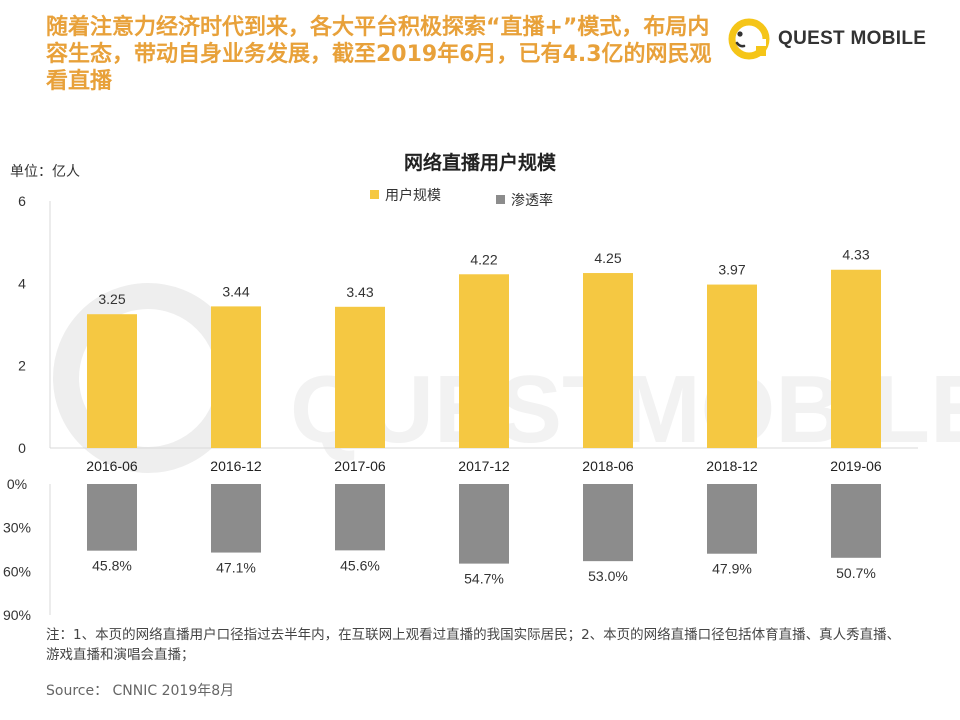  What do you see at coordinates (607, 258) in the screenshot?
I see `user-scale-value-label: 4.25` at bounding box center [607, 258].